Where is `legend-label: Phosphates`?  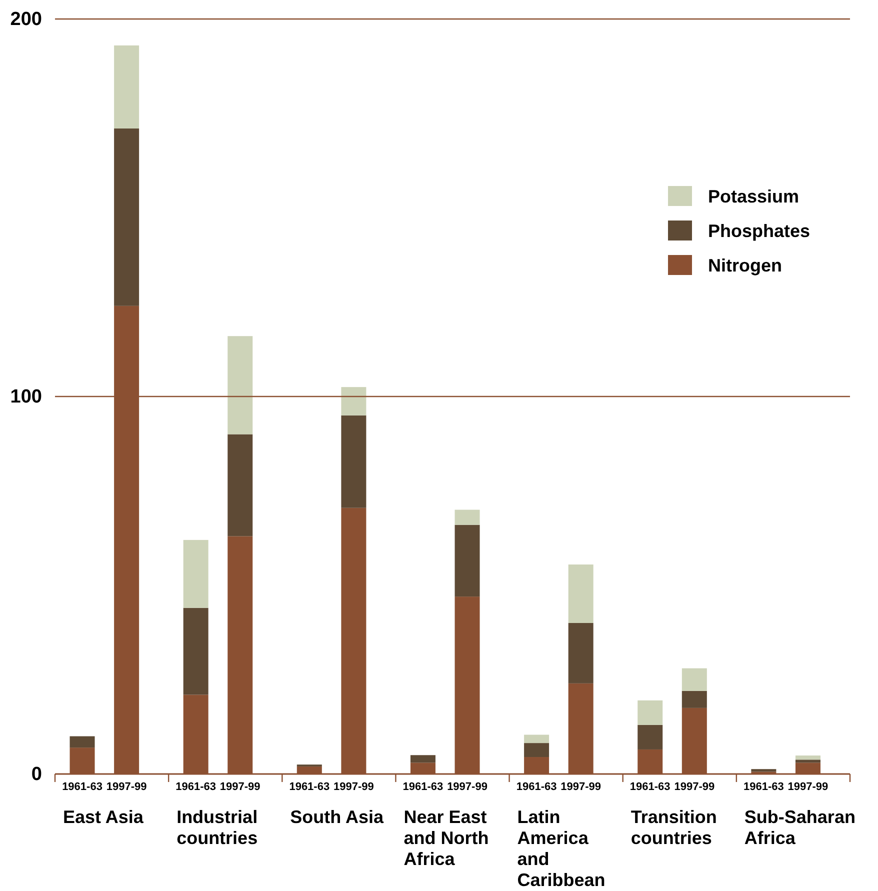 legend-label: Phosphates is located at coordinates (759, 230).